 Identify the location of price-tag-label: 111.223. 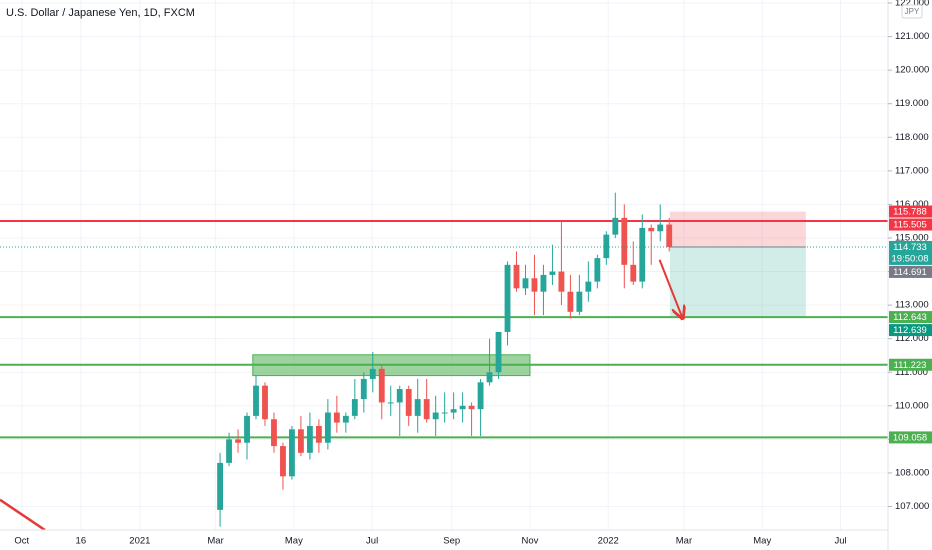
(910, 365).